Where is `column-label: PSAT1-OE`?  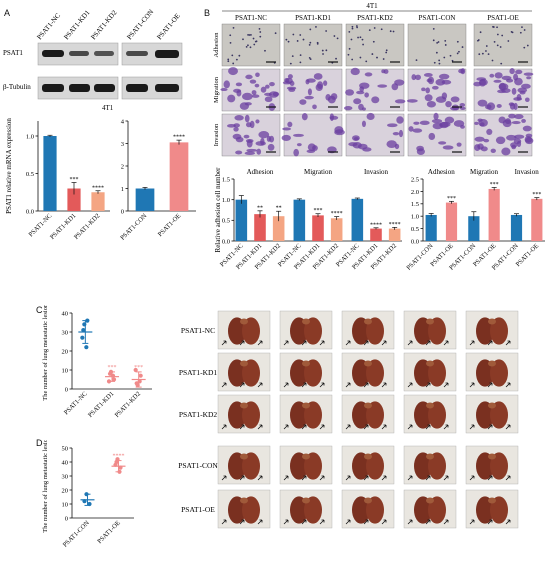
column-label: PSAT1-OE is located at coordinates (503, 18).